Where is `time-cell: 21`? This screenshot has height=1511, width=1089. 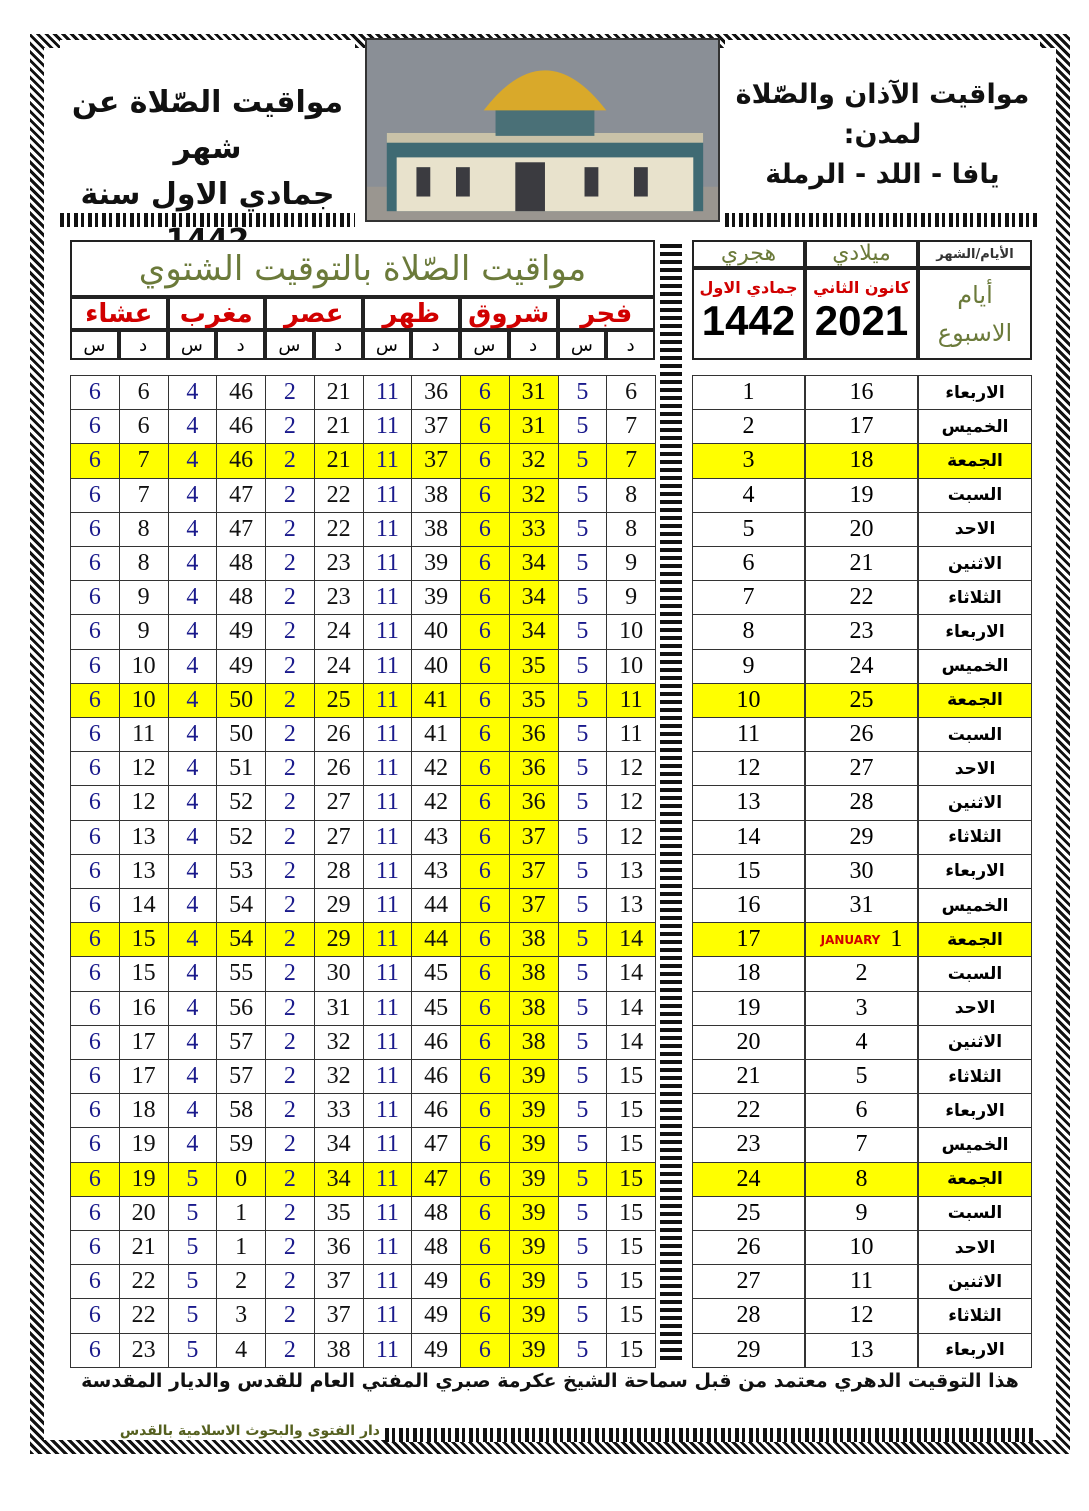
time-cell: 21 is located at coordinates (338, 393).